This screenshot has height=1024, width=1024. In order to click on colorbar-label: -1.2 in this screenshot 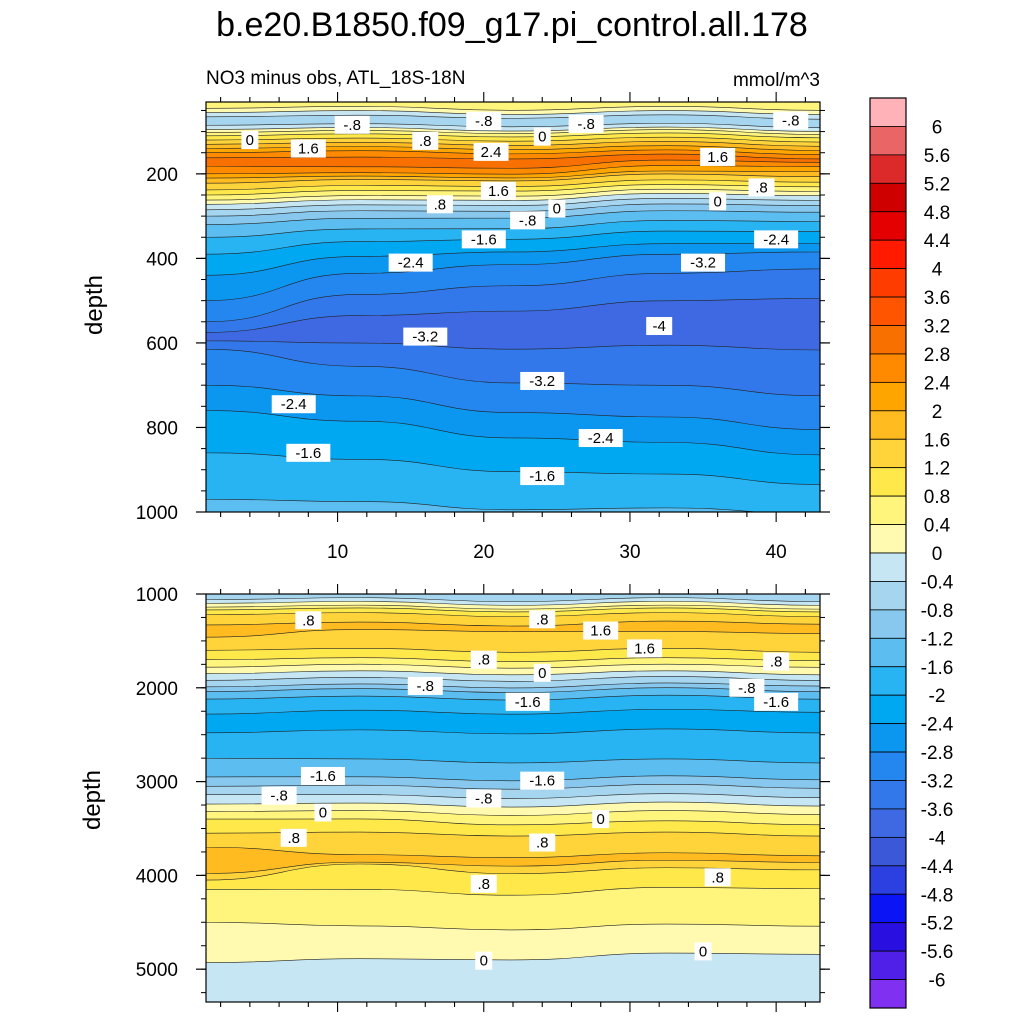, I will do `click(937, 639)`.